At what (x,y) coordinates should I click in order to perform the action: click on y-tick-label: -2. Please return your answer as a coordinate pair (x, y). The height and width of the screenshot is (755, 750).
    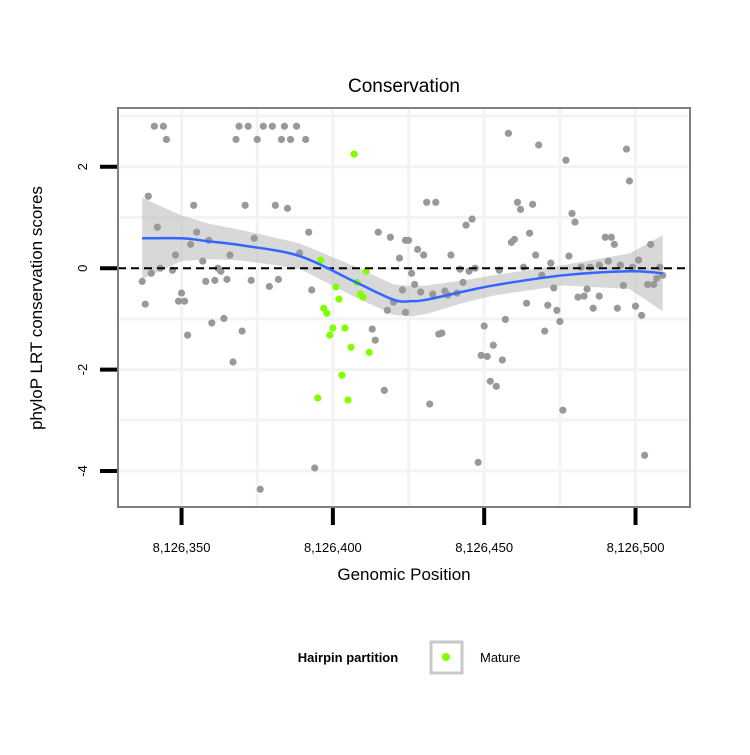
    Looking at the image, I should click on (82, 370).